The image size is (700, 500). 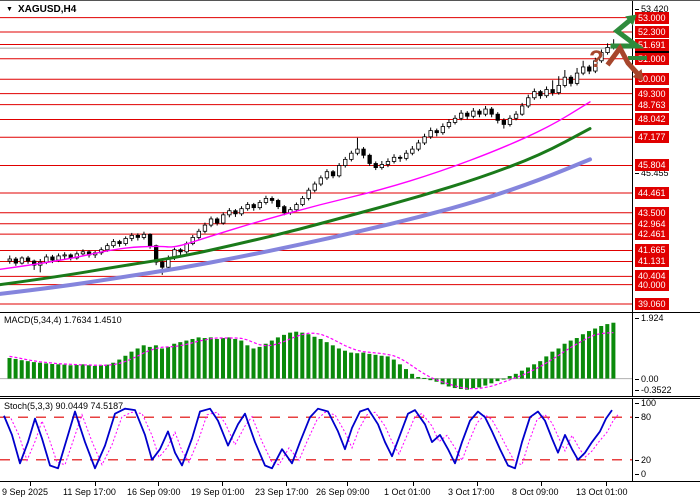 What do you see at coordinates (666, 354) in the screenshot?
I see `macd-axis: 1.924 0.00 -0.3522` at bounding box center [666, 354].